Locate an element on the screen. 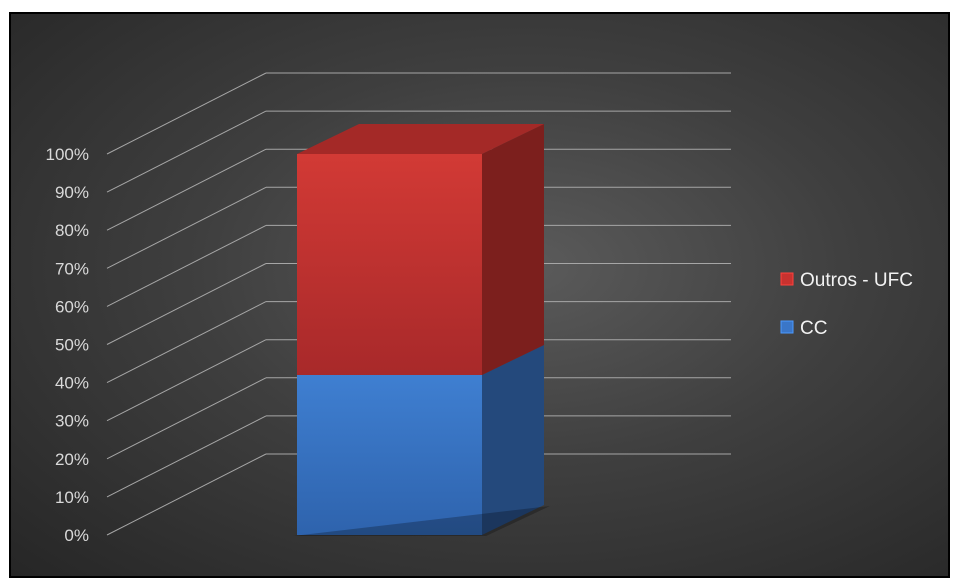 The width and height of the screenshot is (961, 584). y-tick-label: 30% is located at coordinates (72, 421).